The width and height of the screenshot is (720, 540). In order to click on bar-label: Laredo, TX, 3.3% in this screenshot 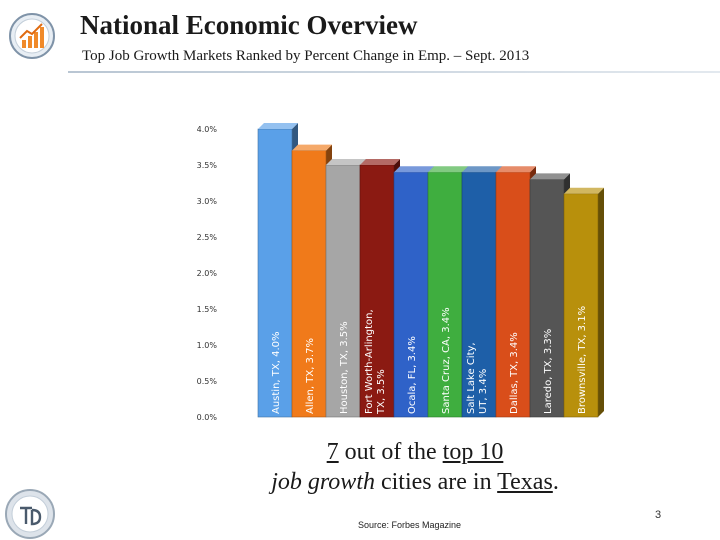, I will do `click(548, 371)`.